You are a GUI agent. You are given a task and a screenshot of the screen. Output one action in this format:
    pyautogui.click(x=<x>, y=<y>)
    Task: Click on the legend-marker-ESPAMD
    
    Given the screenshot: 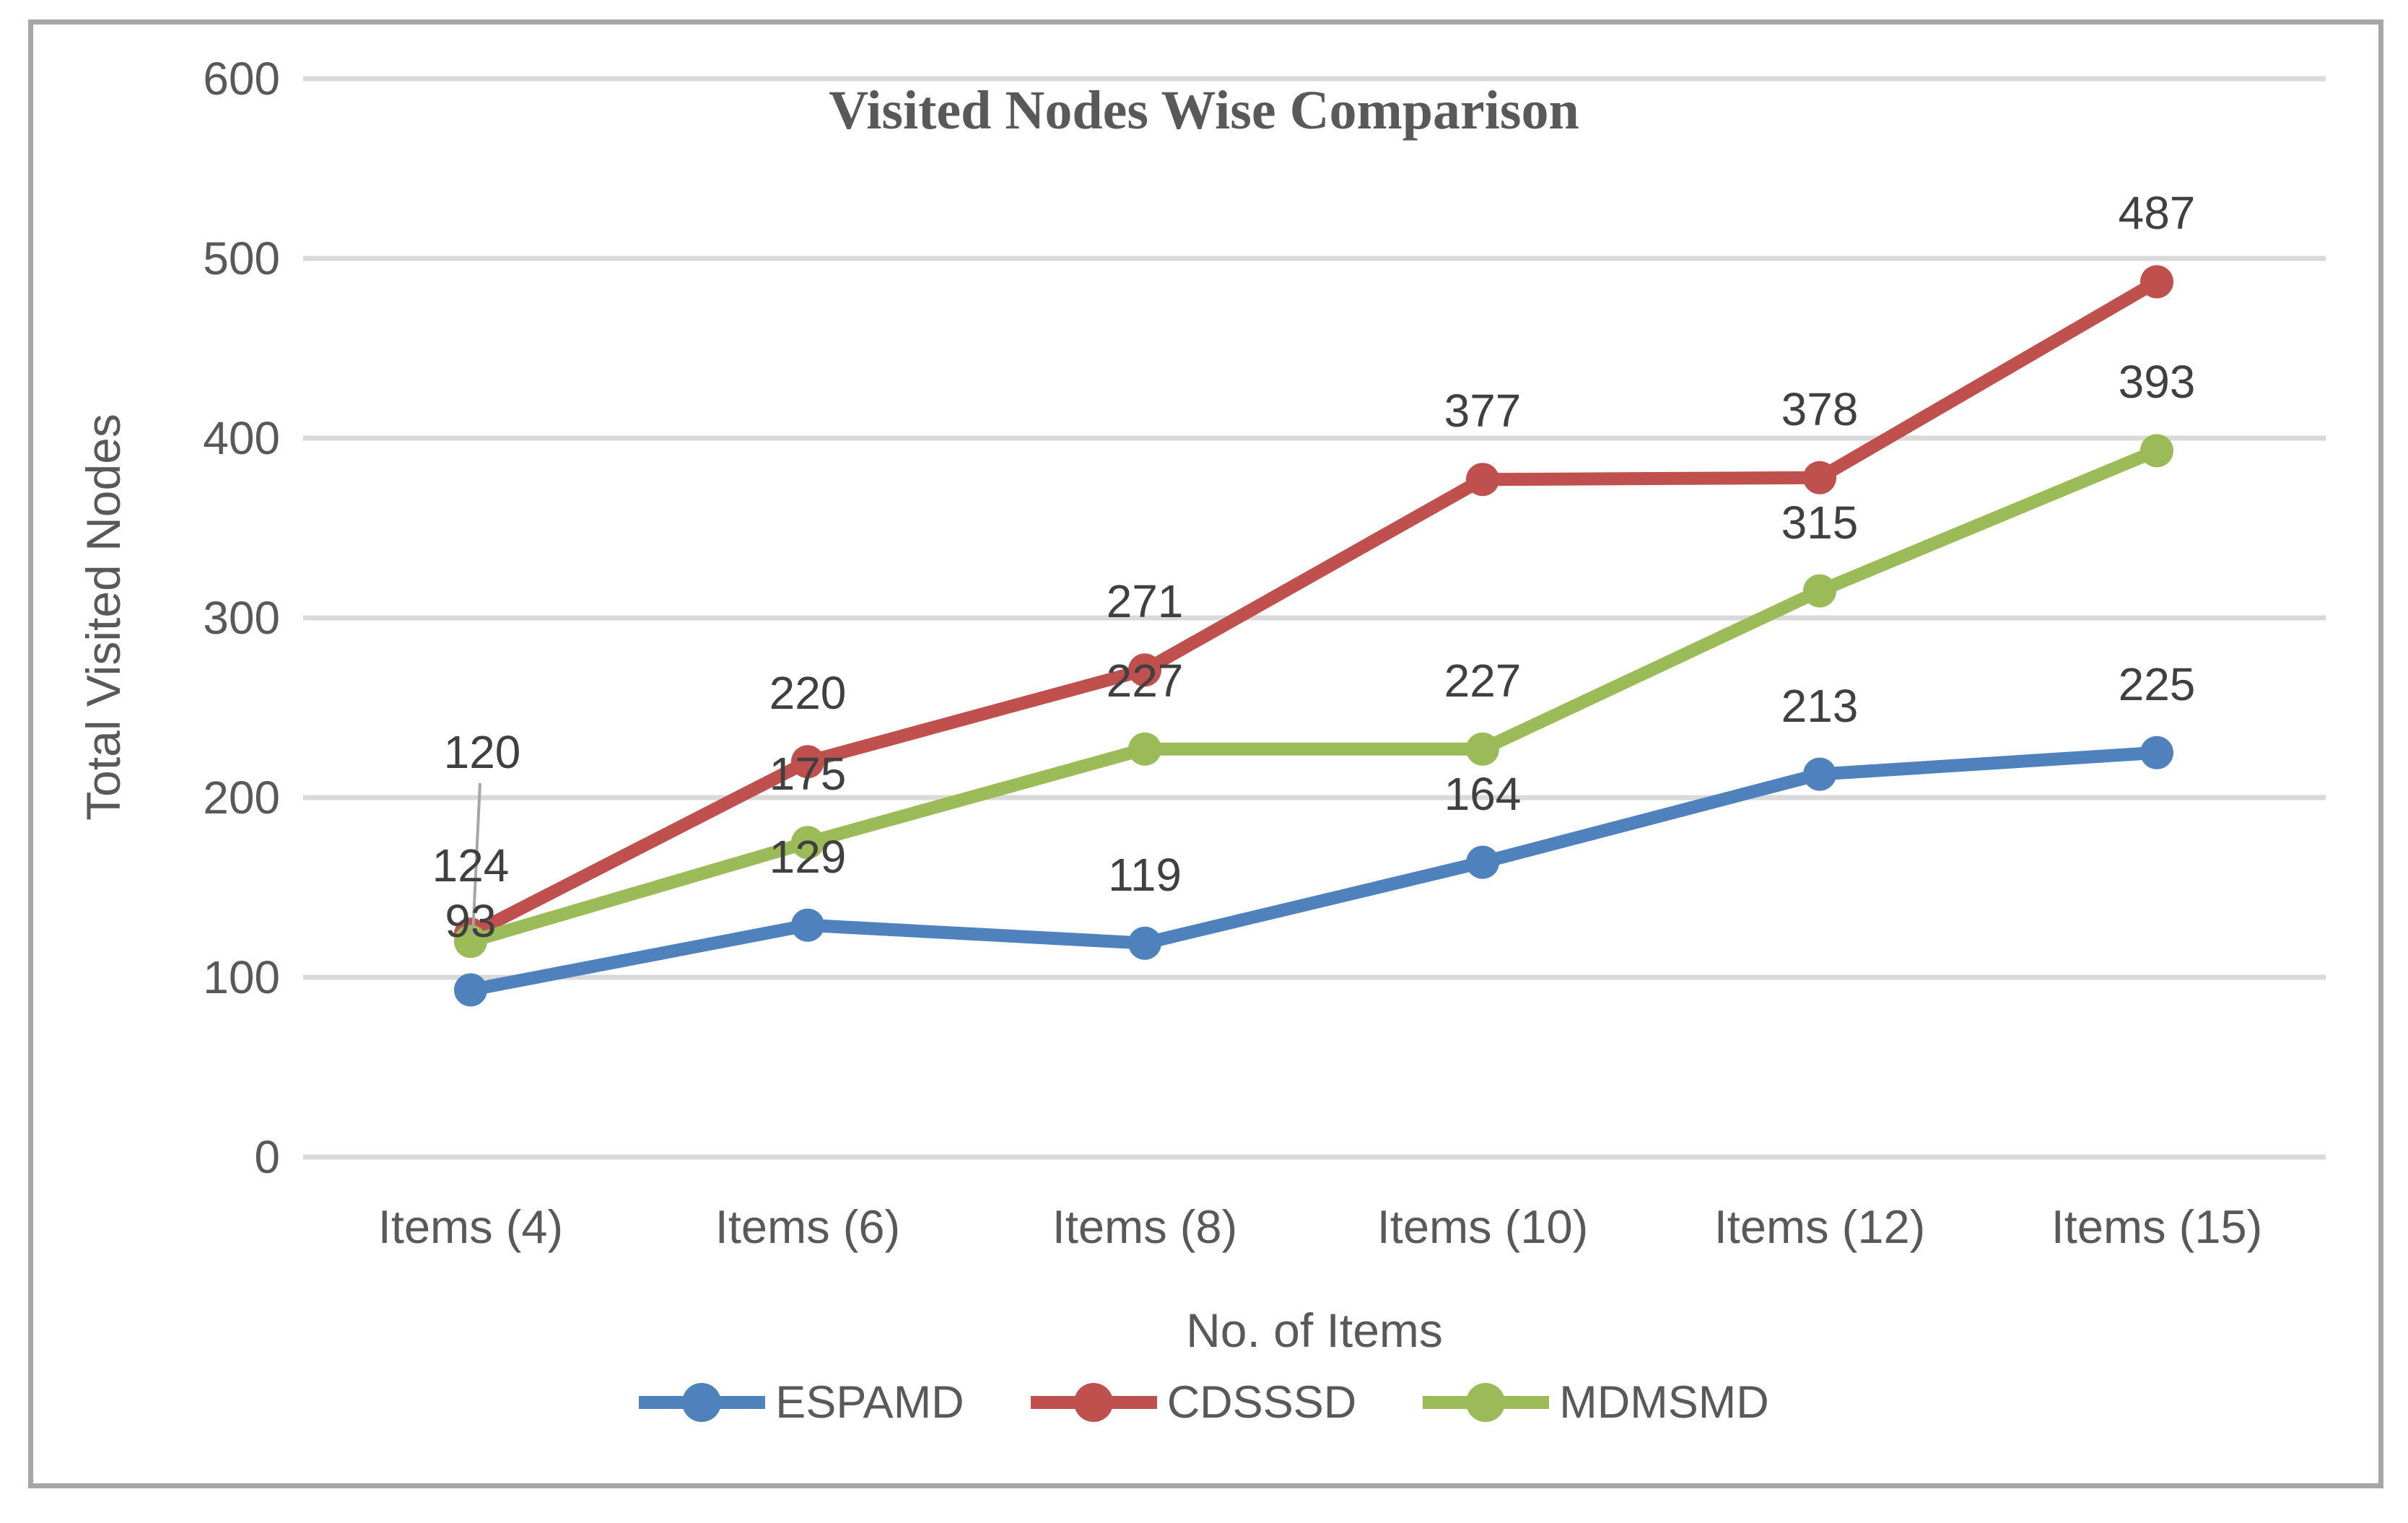 What is the action you would take?
    pyautogui.click(x=702, y=1402)
    